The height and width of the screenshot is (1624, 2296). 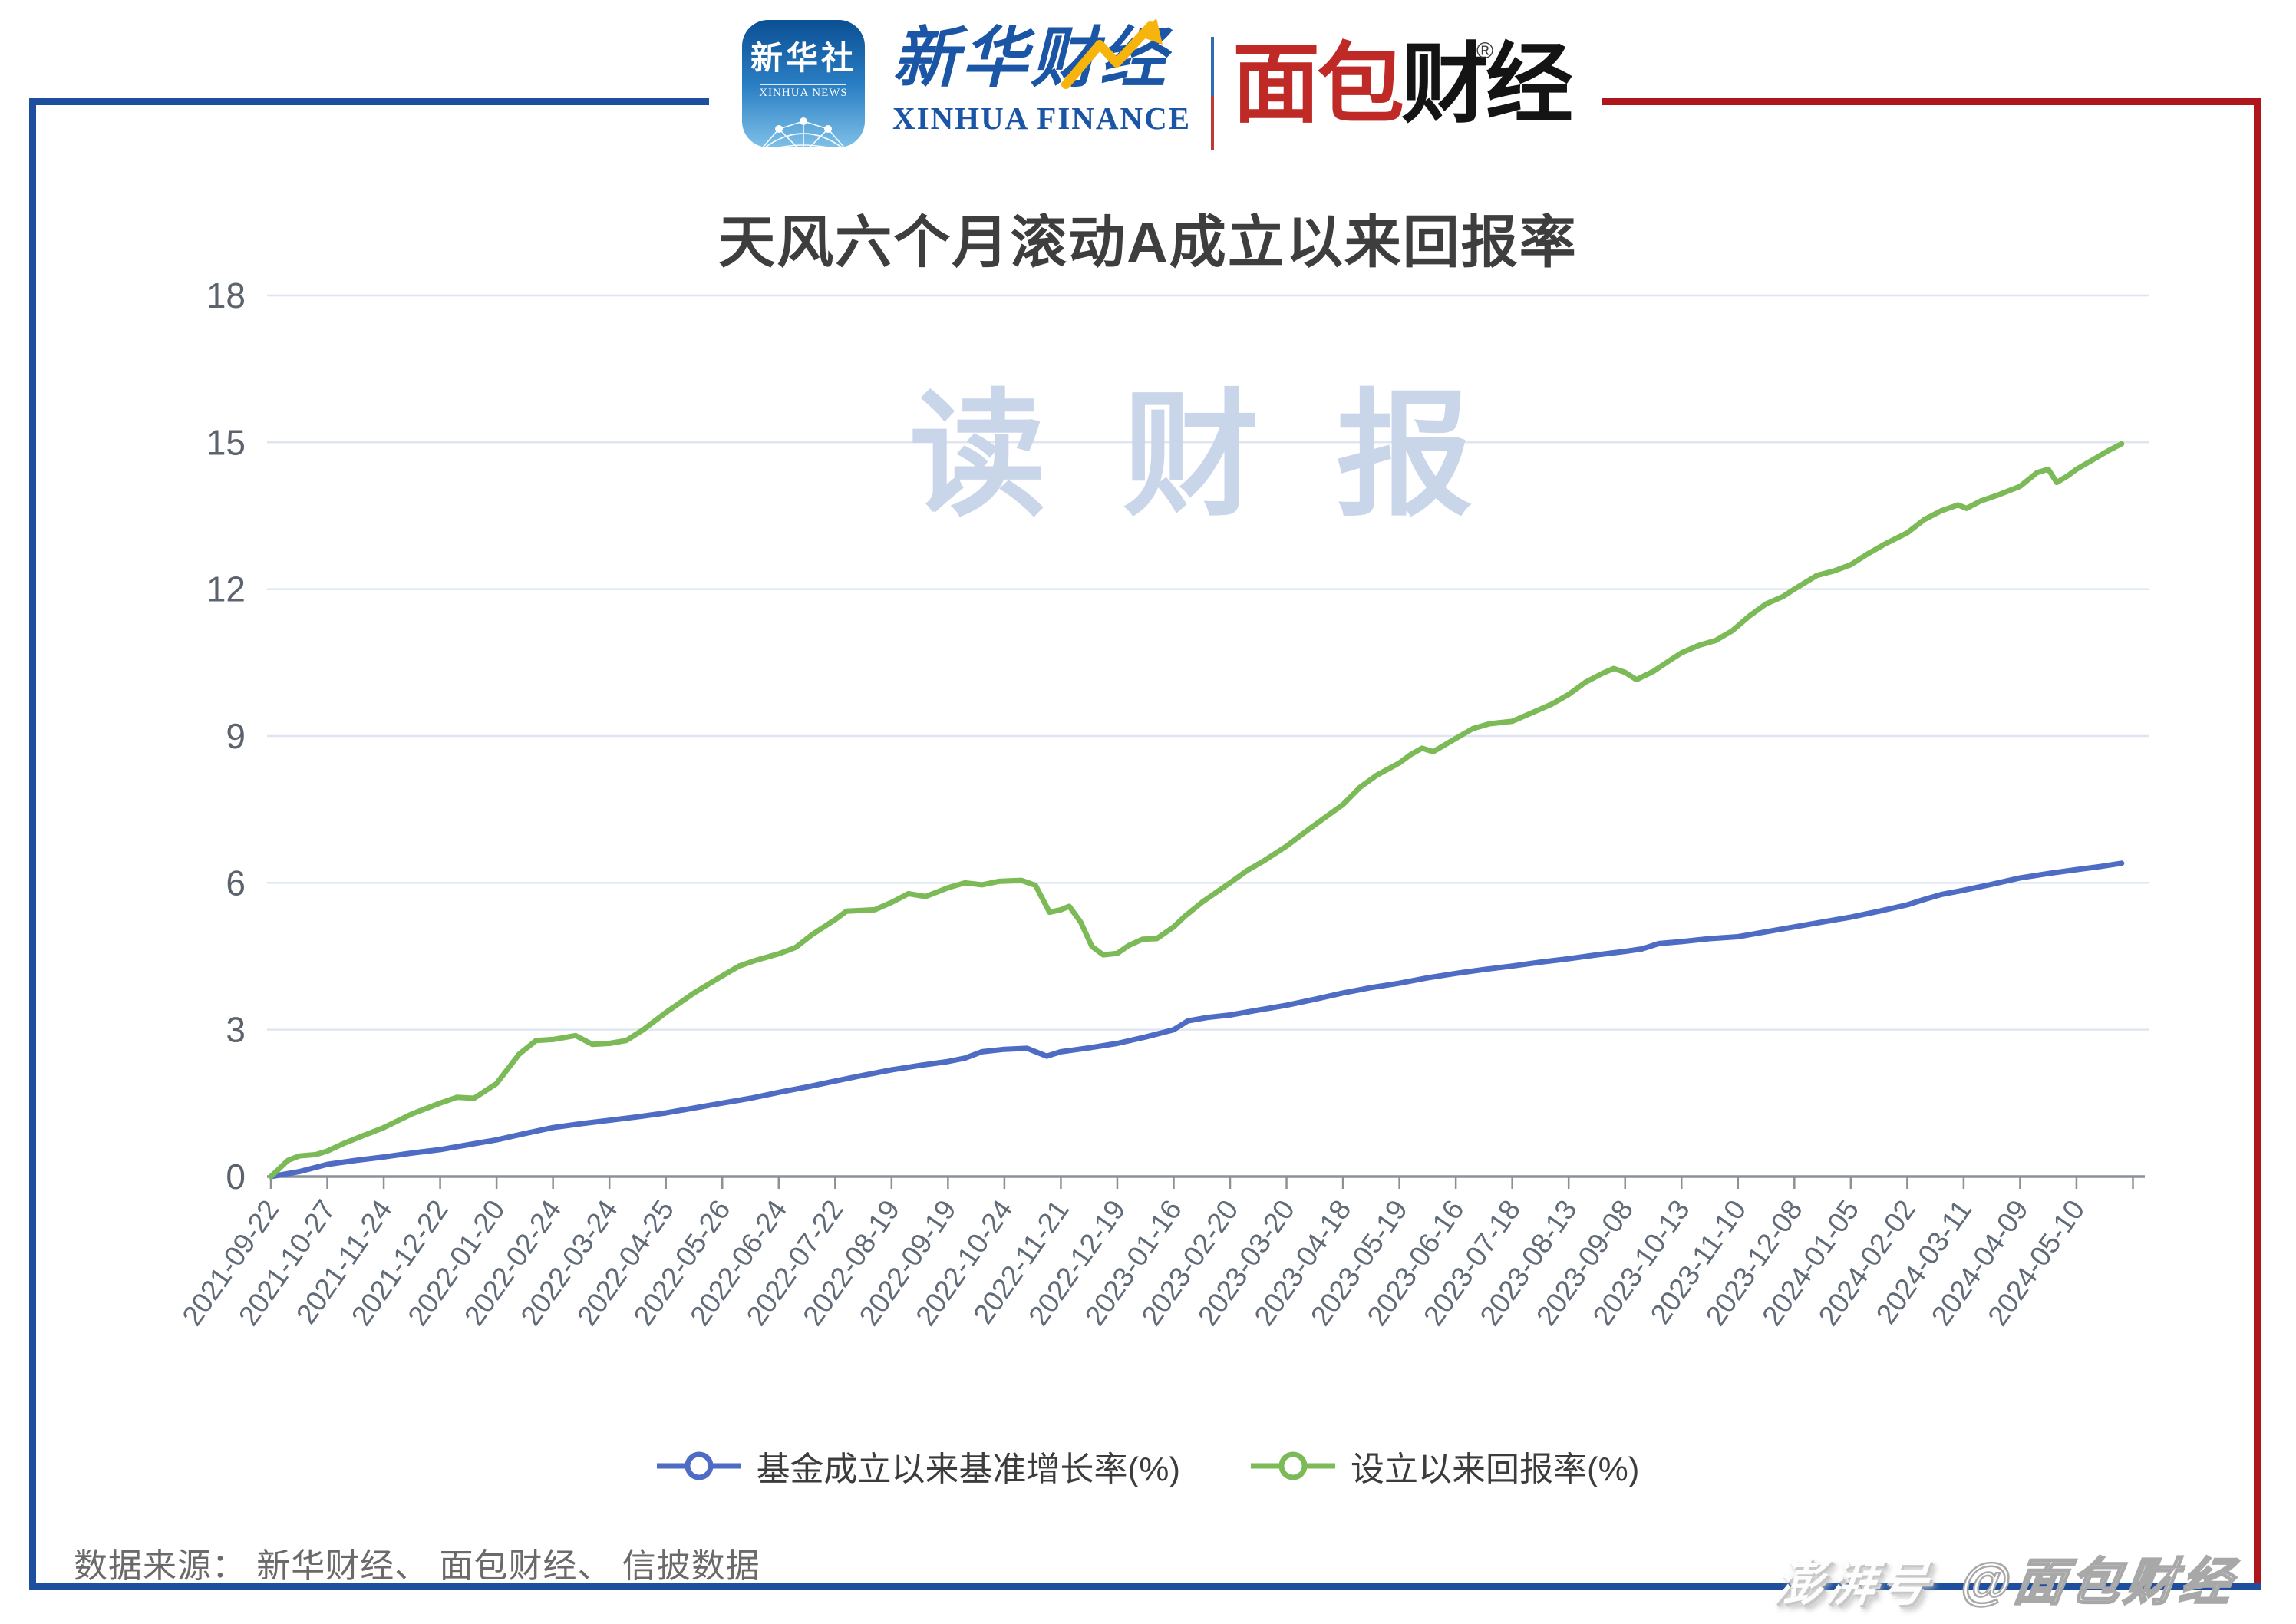 I want to click on frame-bar-bottom, so click(x=1145, y=1587).